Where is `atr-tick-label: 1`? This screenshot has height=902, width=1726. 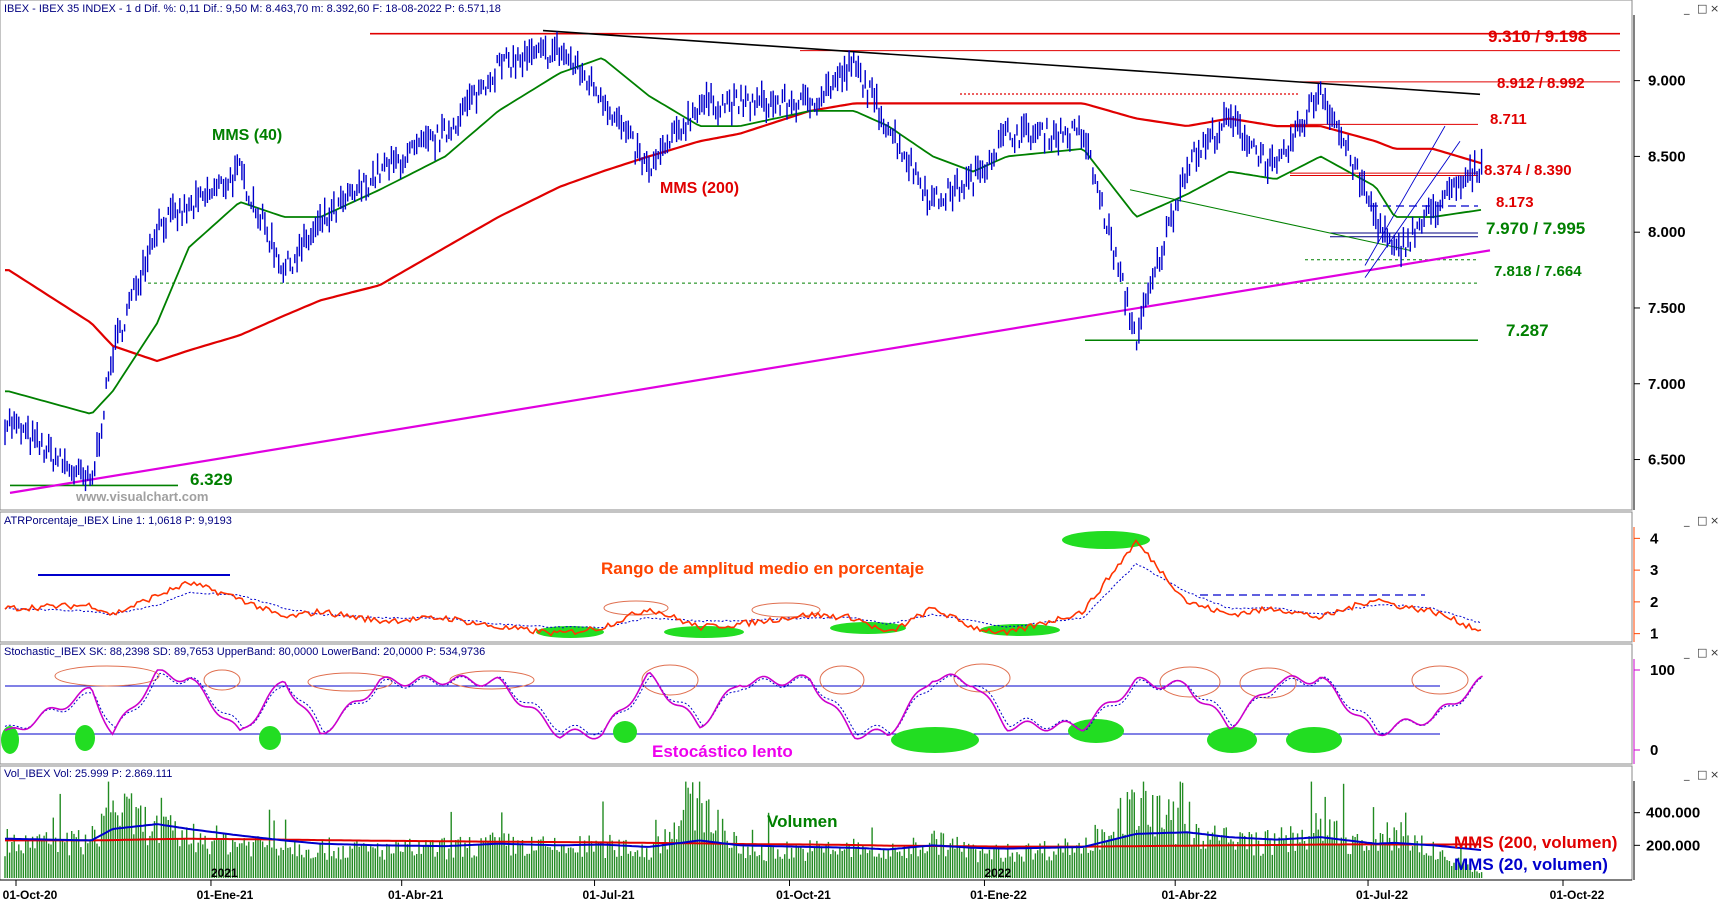 atr-tick-label: 1 is located at coordinates (1654, 634).